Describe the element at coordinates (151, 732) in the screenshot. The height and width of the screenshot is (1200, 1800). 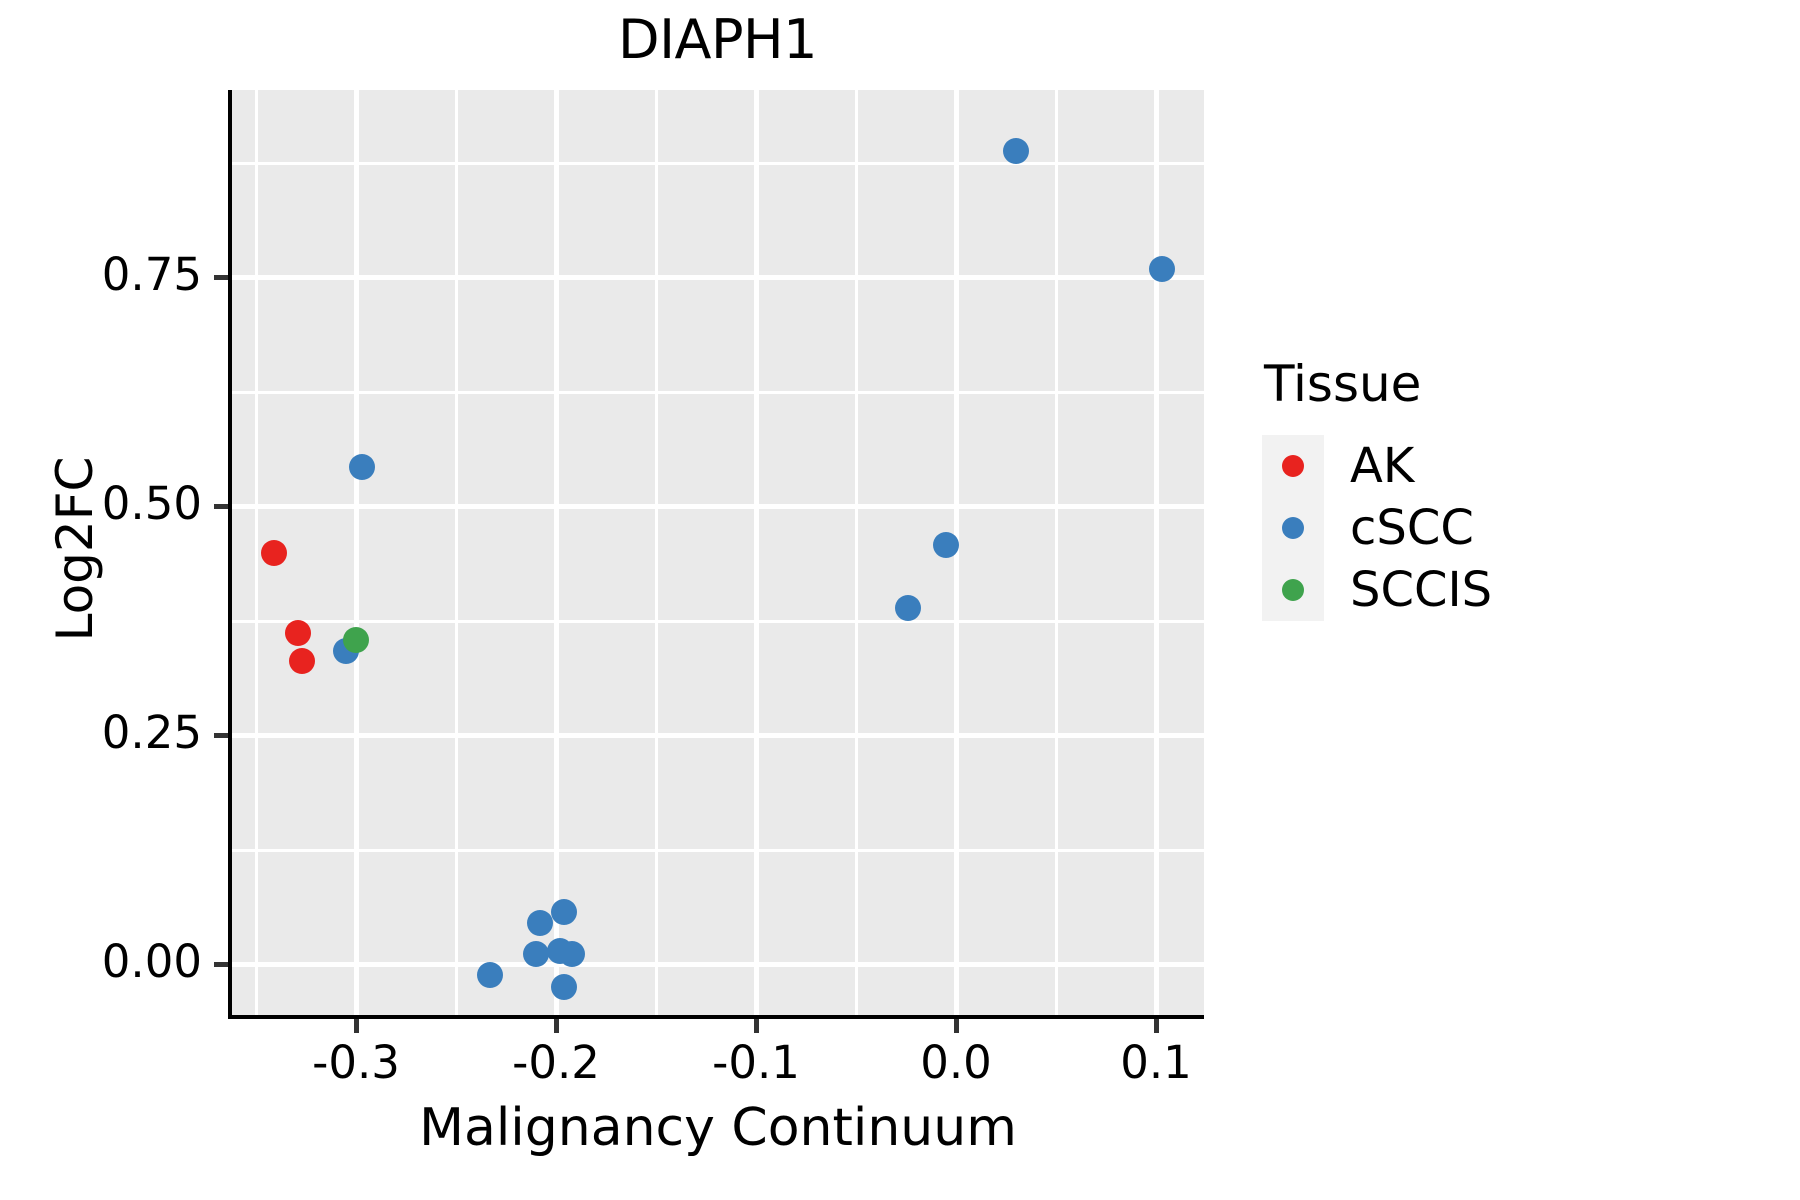
I see `y-tick-label: 0.25` at that location.